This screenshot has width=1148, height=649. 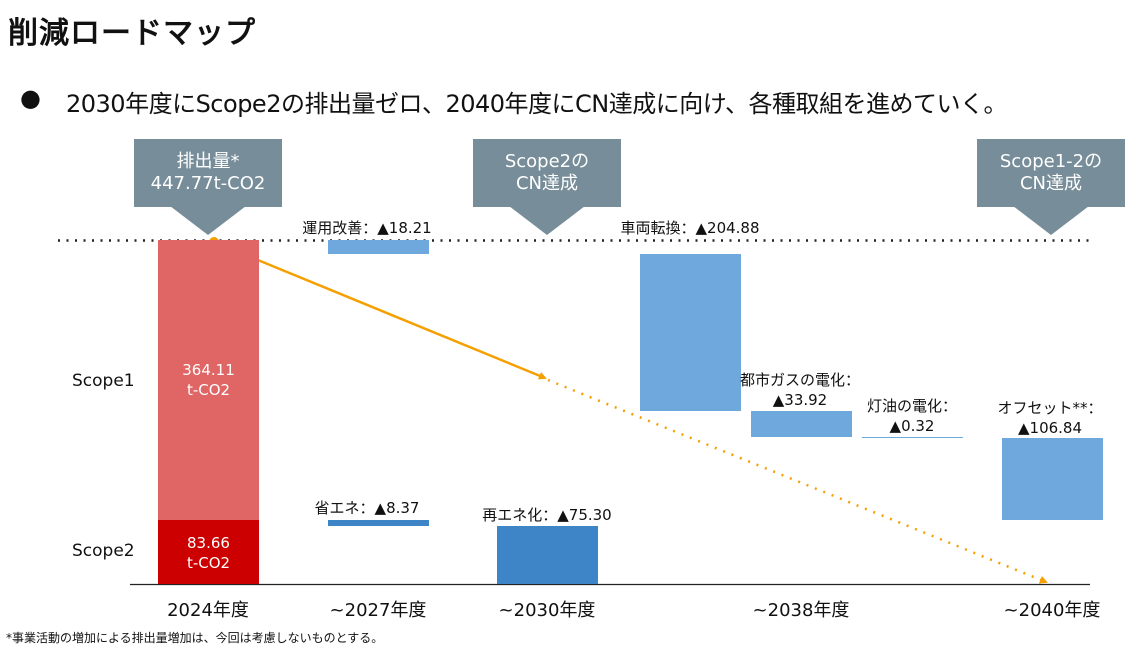 What do you see at coordinates (208, 161) in the screenshot?
I see `callout-line: 排出量*` at bounding box center [208, 161].